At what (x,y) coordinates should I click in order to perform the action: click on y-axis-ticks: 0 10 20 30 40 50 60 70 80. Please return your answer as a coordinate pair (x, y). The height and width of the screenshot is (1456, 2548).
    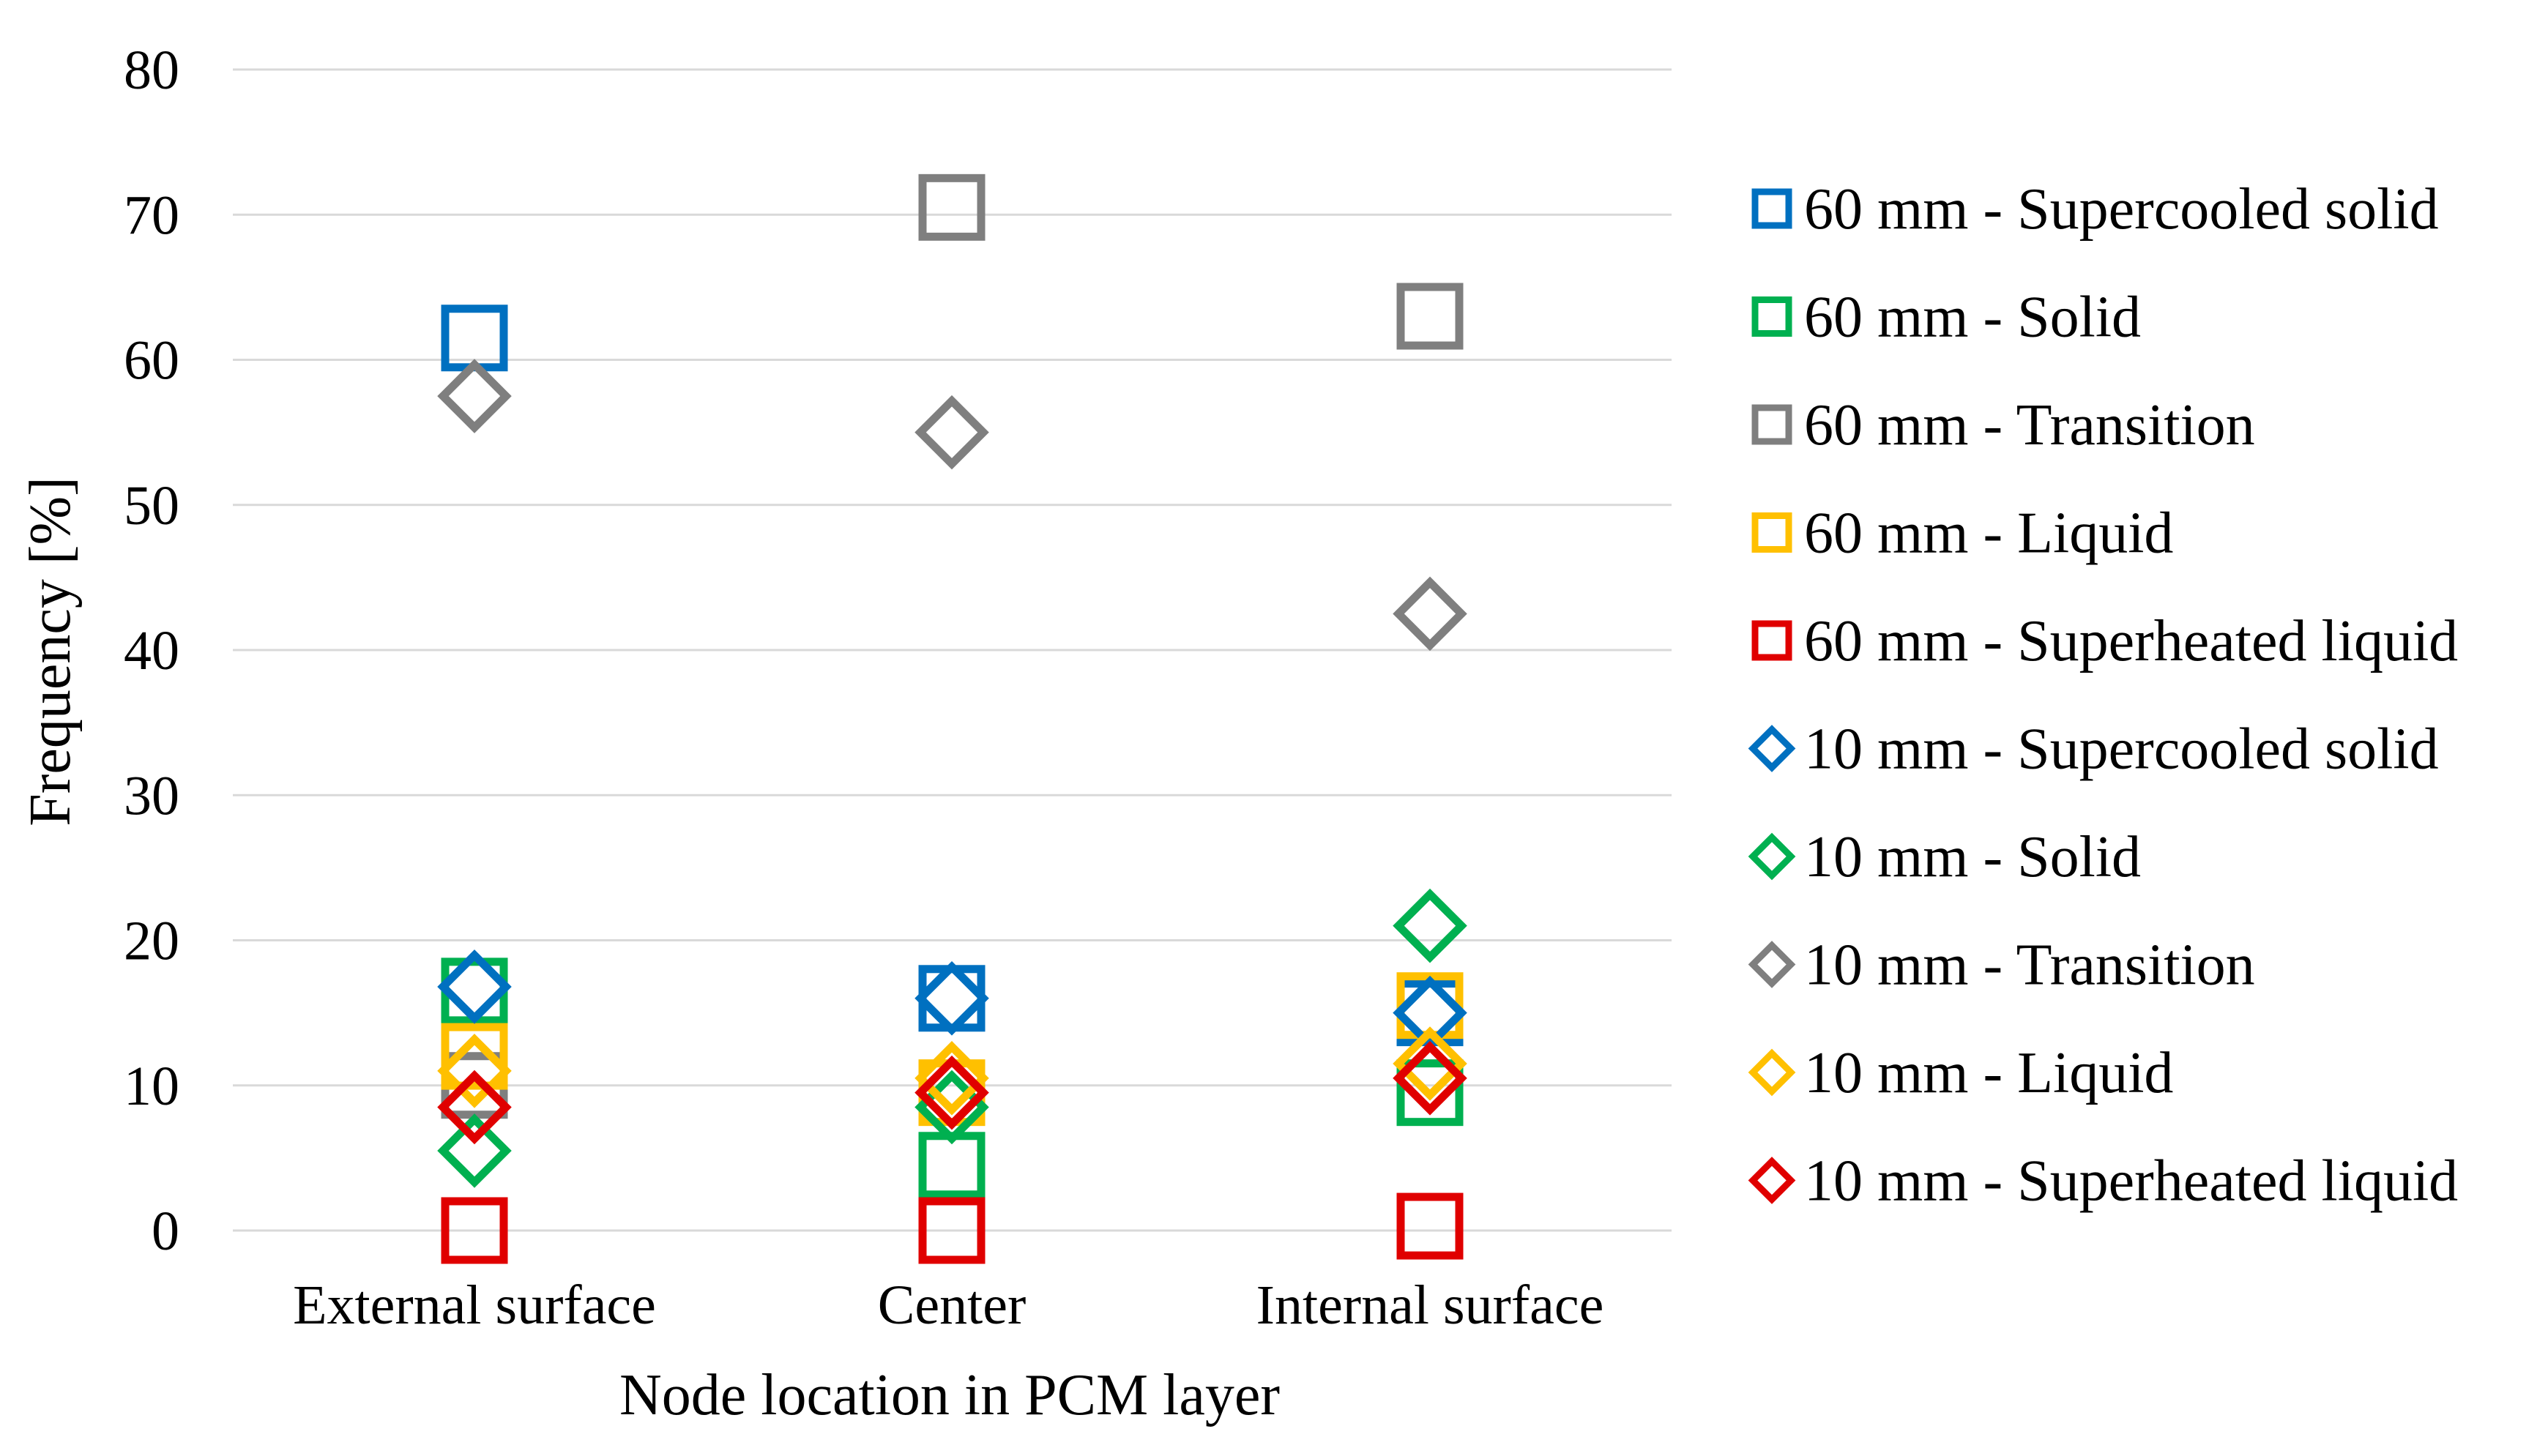
    Looking at the image, I should click on (151, 651).